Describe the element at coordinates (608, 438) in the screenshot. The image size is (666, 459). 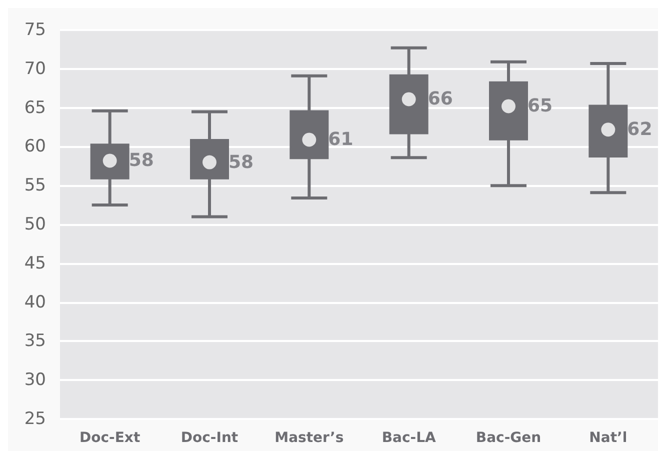
I see `x-tick-label: Nat’l` at that location.